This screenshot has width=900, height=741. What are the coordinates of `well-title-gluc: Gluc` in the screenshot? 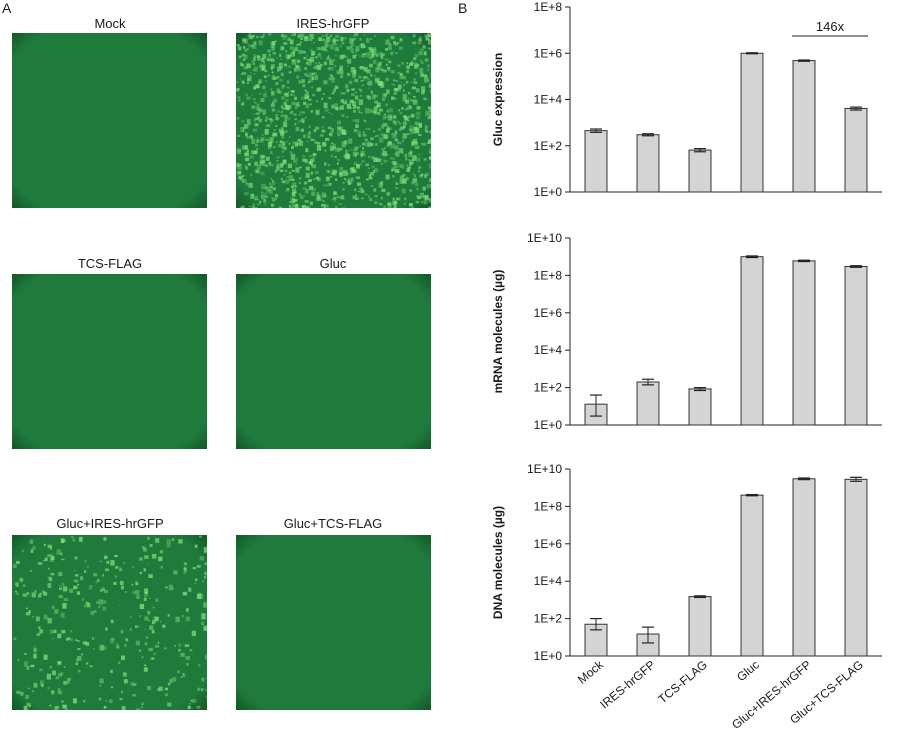 It's located at (333, 263).